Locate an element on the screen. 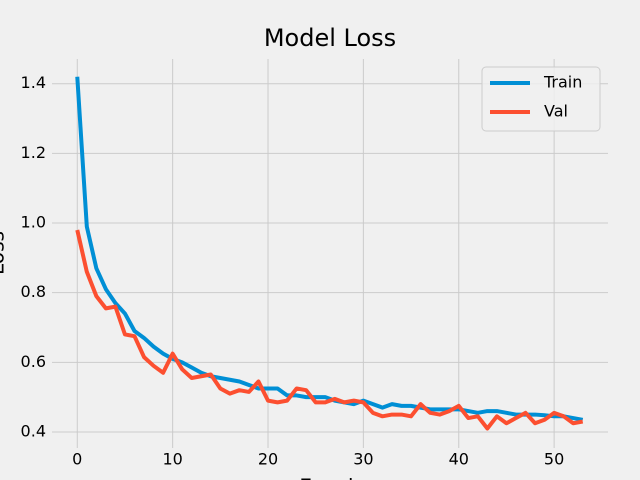 This screenshot has width=640, height=480. x-tick-label: 20 is located at coordinates (268, 459).